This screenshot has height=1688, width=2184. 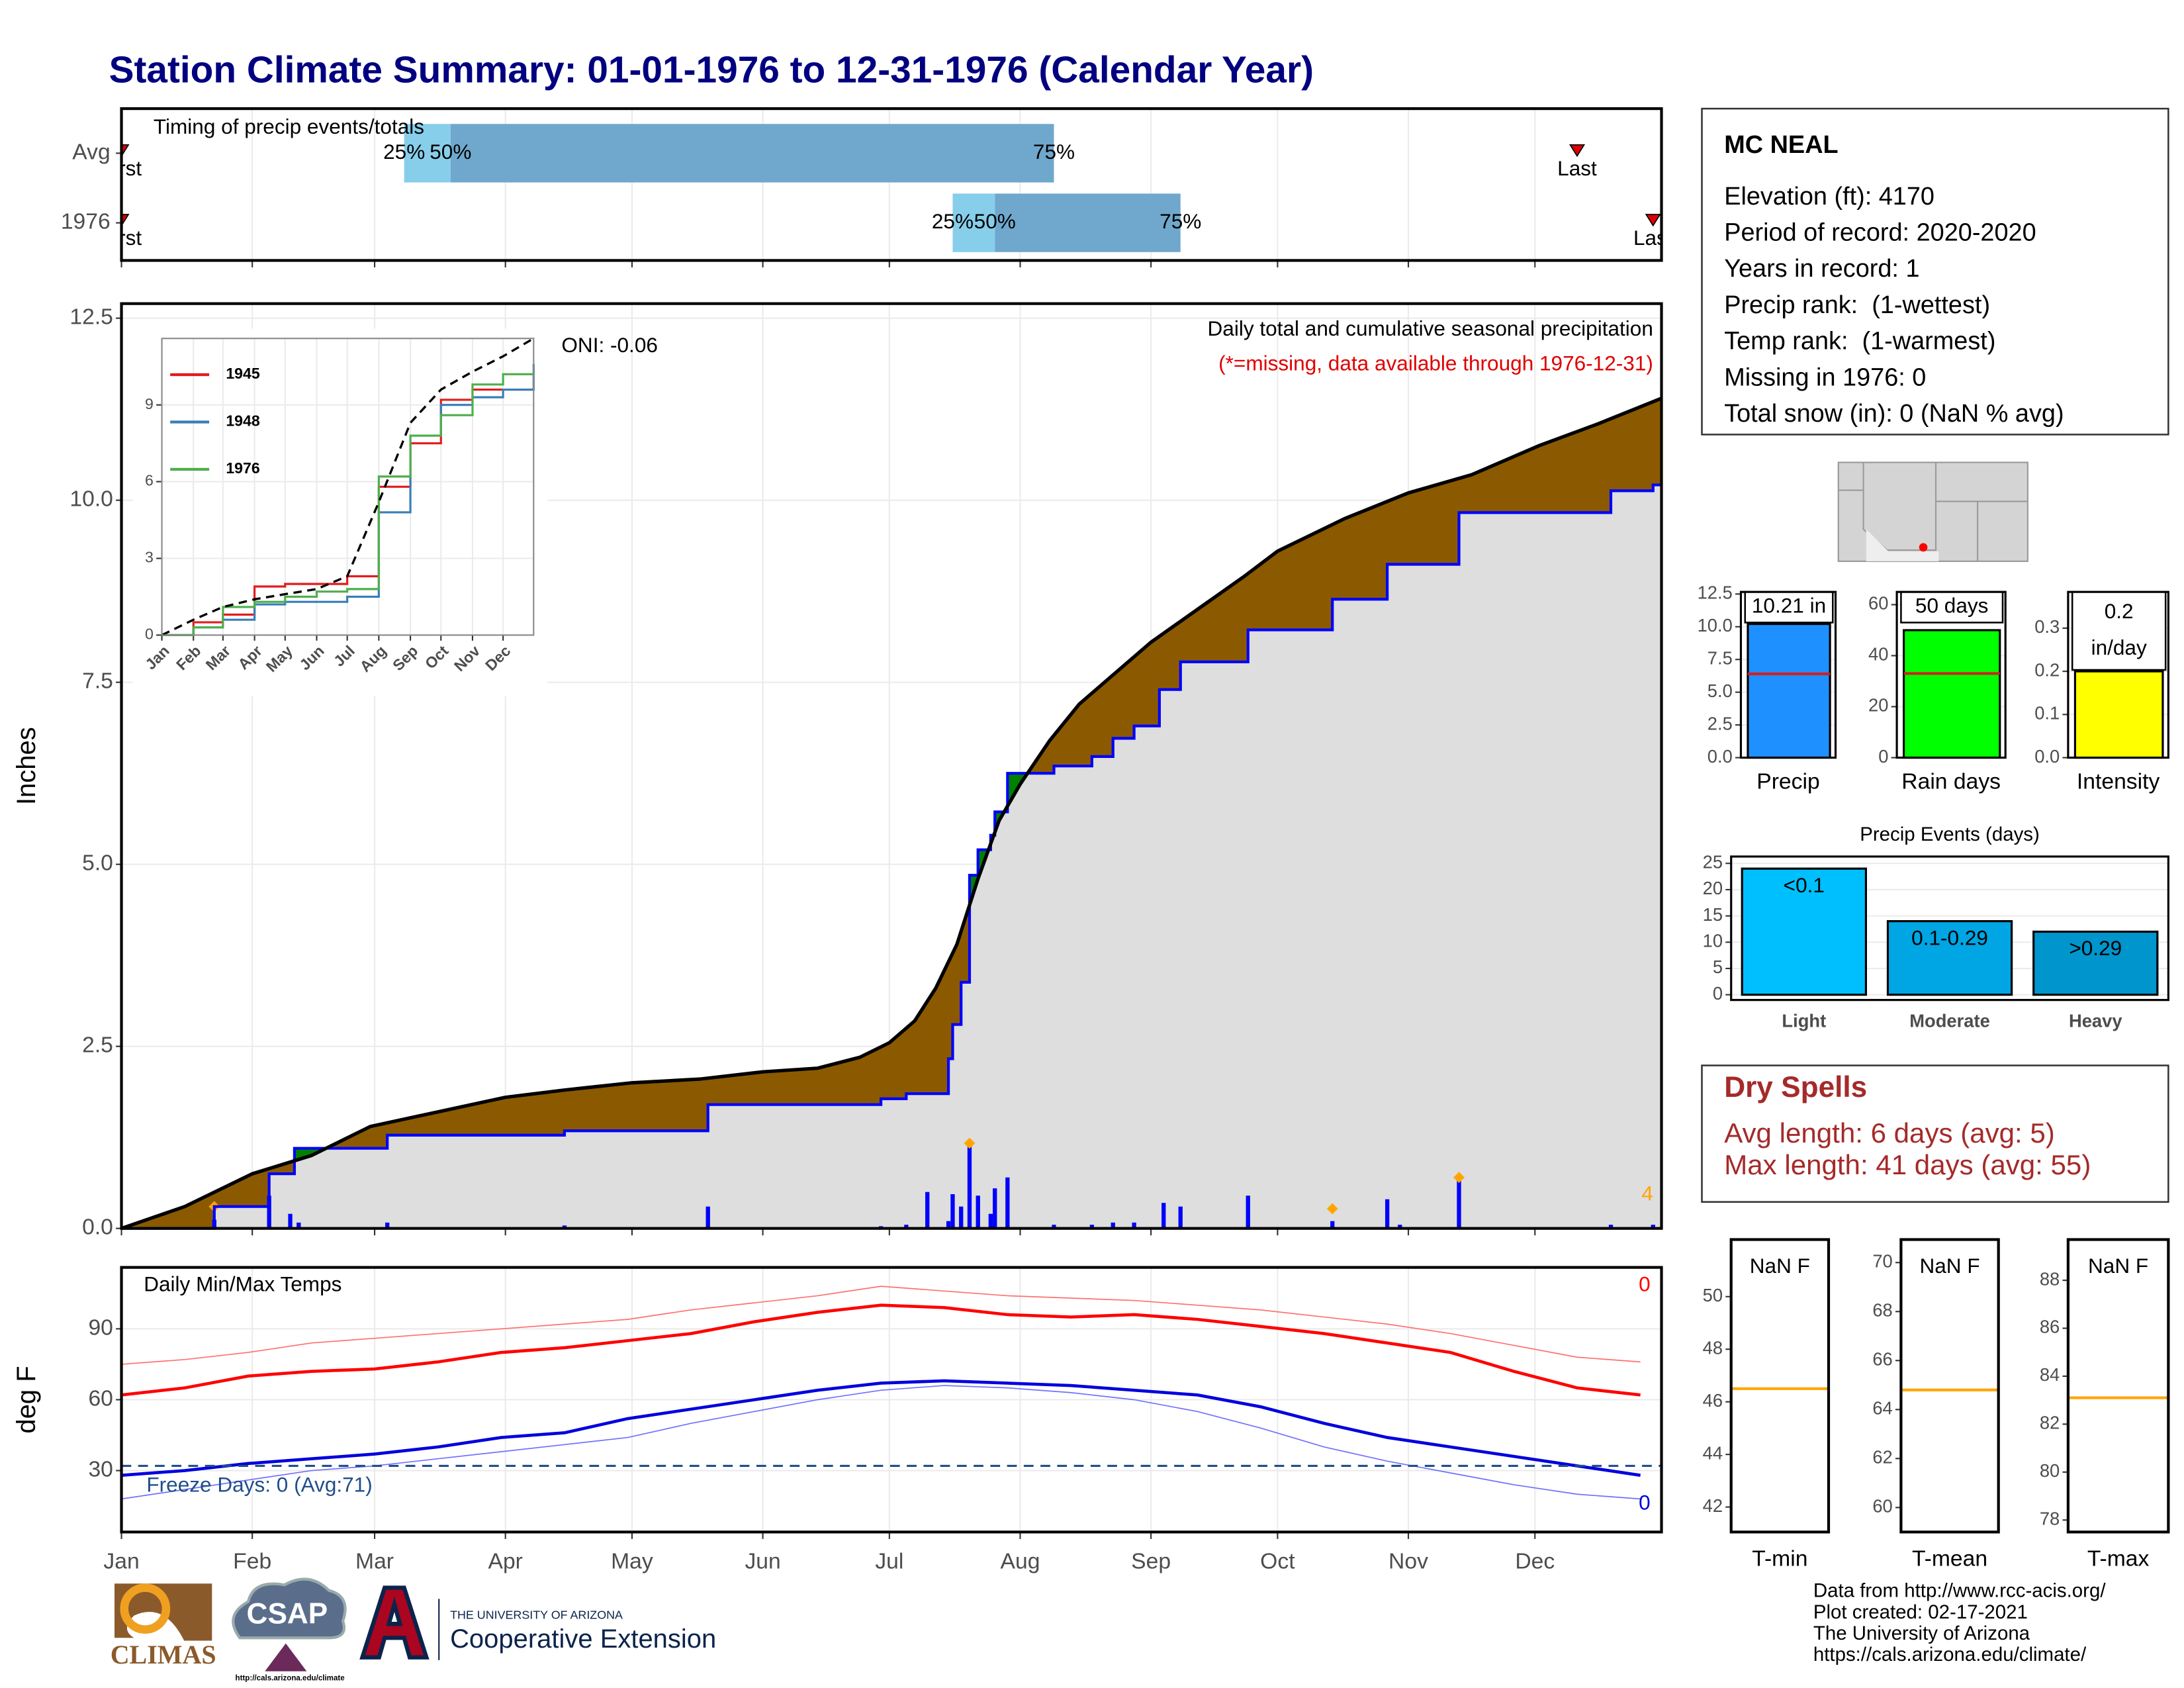 I want to click on panel-title: Timing of precip events/totals, so click(x=289, y=126).